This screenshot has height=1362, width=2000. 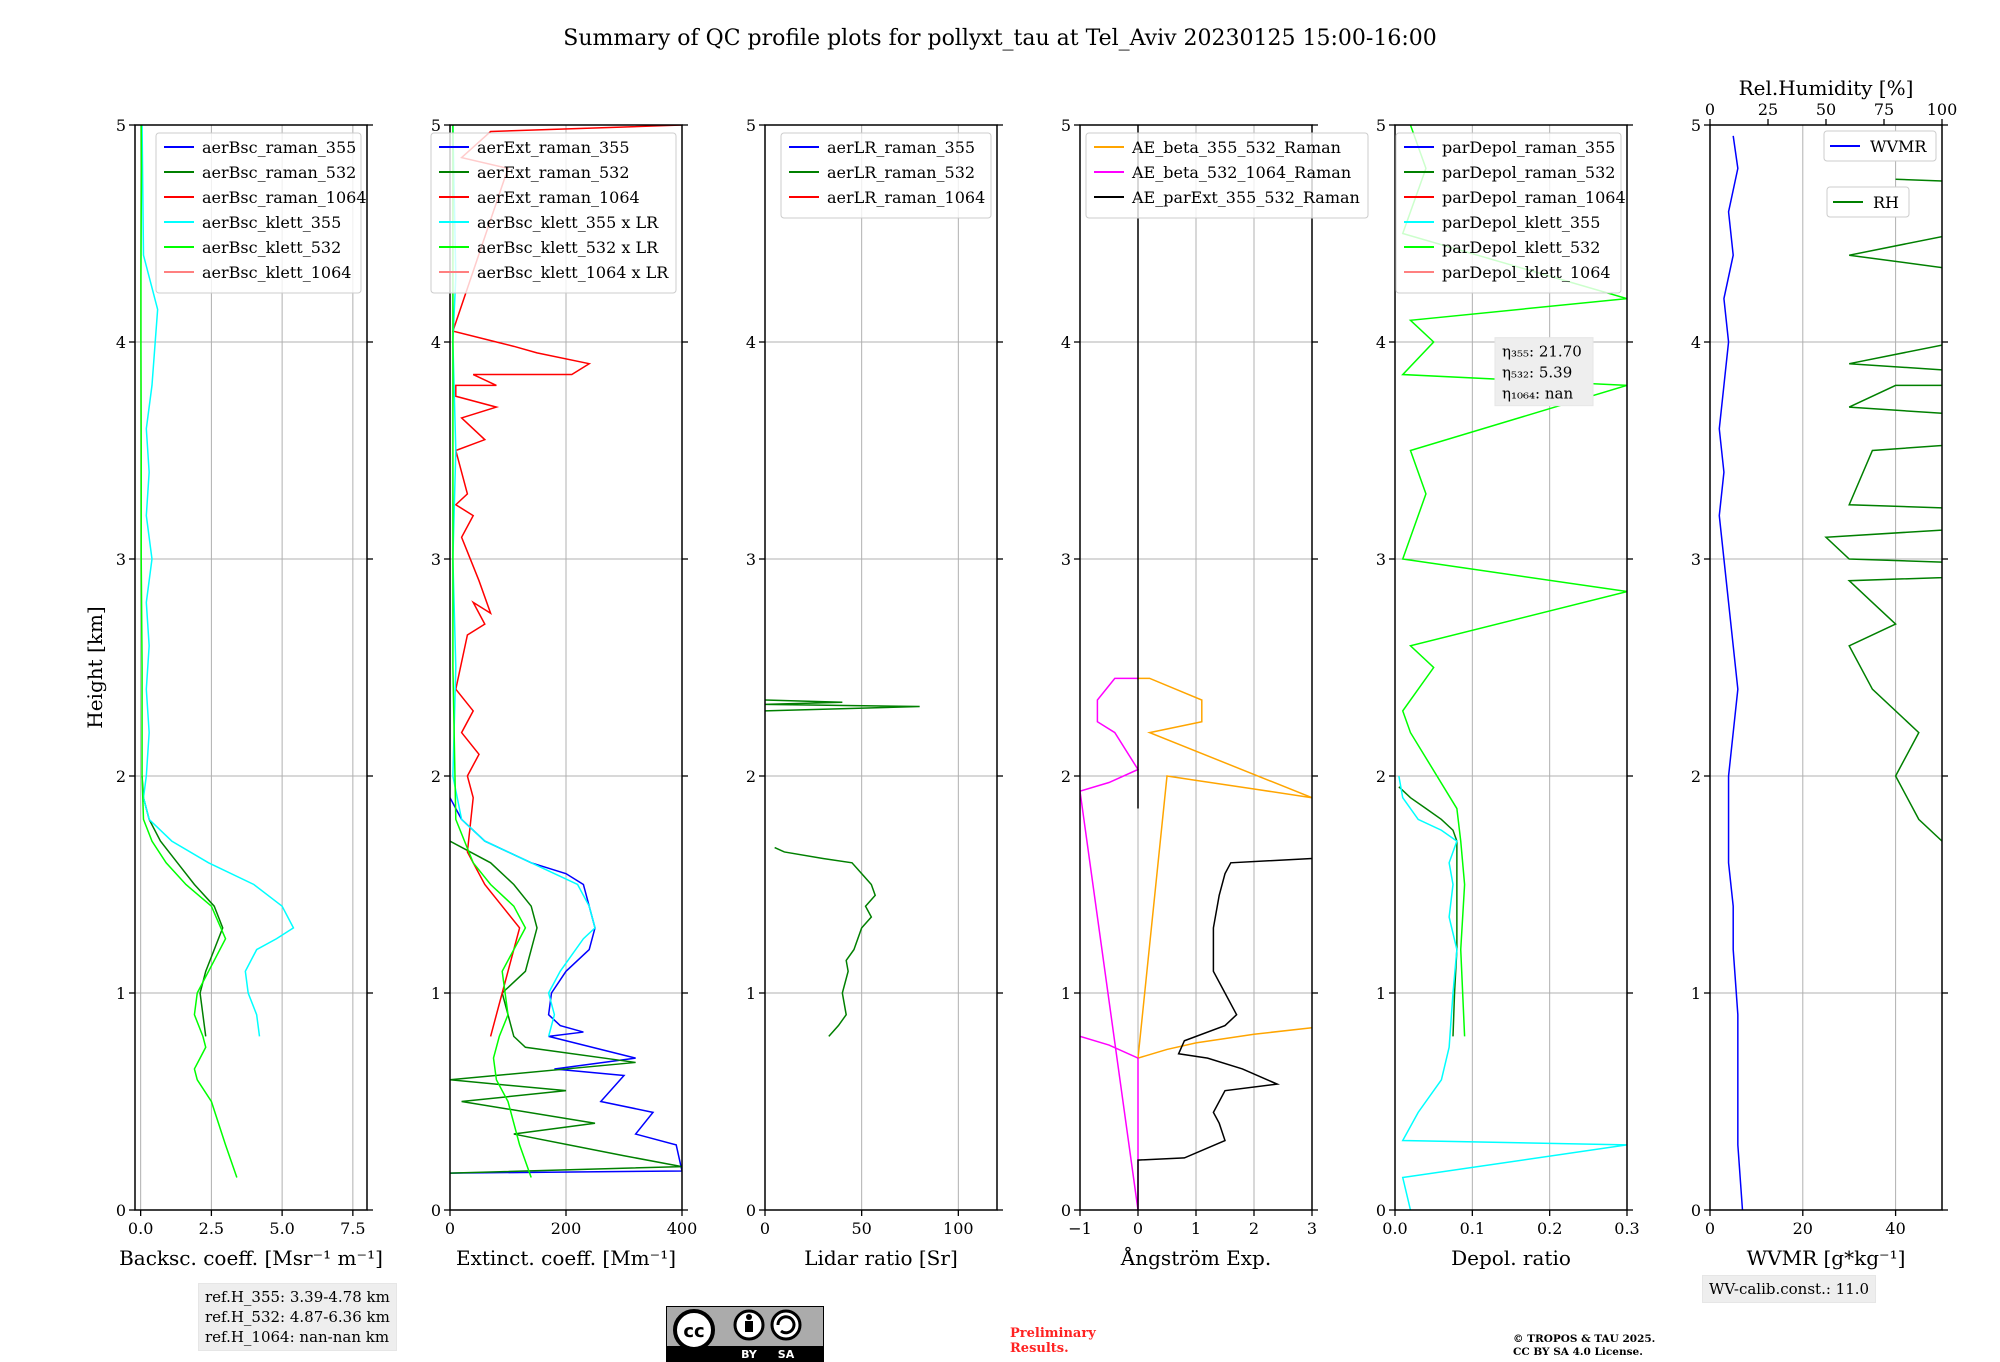 What do you see at coordinates (1544, 372) in the screenshot?
I see `eta-annotation: η₃₅₅: 21.70 η₅₃₂: 5.39 η₁₀₆₄: nan` at bounding box center [1544, 372].